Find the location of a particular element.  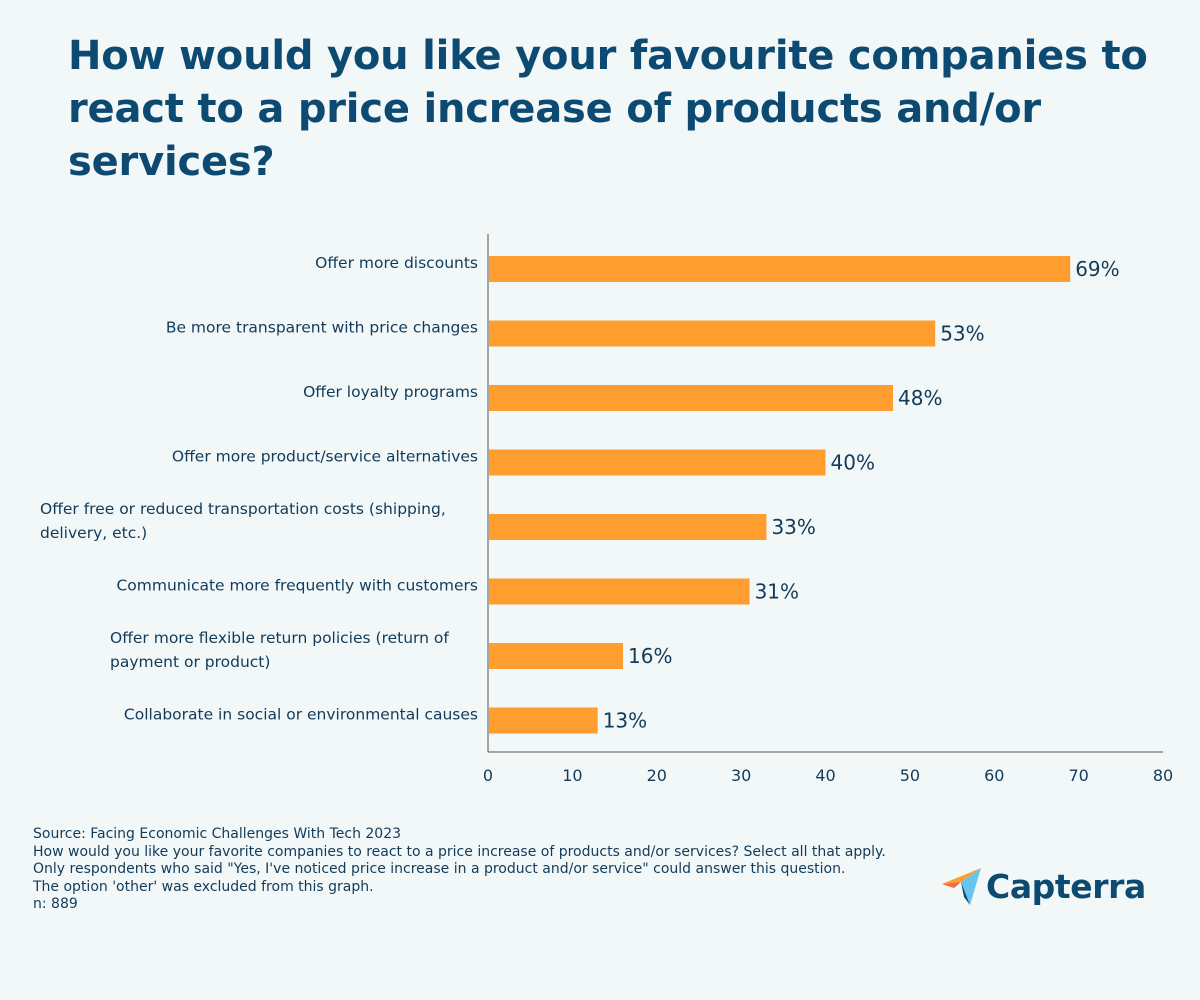

value-label: 69% is located at coordinates (1097, 269).